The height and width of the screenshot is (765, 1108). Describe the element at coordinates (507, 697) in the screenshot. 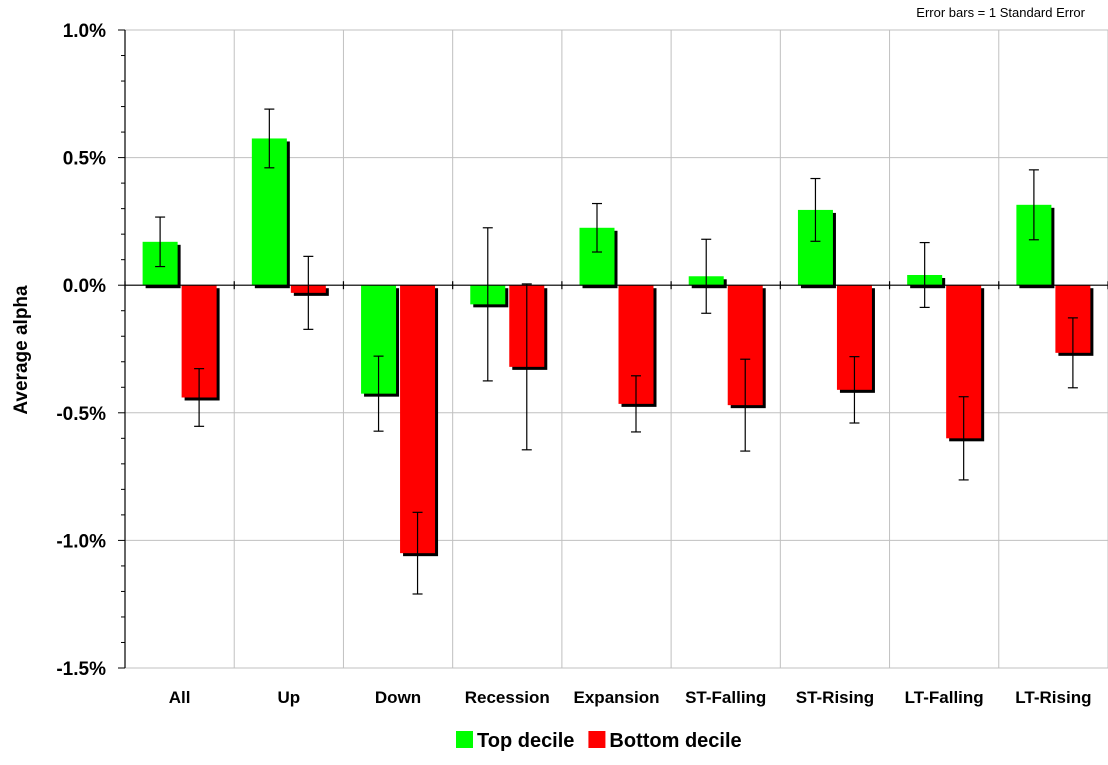

I see `x-category-label: Recession` at that location.